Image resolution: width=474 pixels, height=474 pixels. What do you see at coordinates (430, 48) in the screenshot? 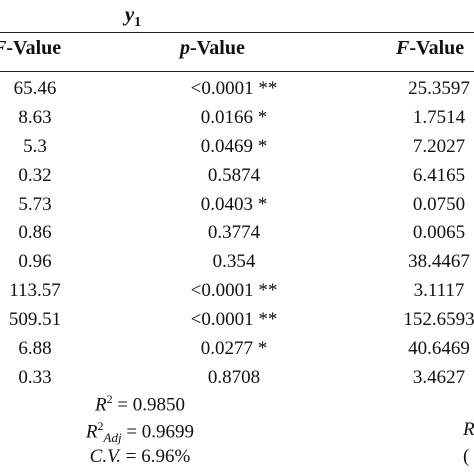
I see `header-f-value-2: F-Value` at bounding box center [430, 48].